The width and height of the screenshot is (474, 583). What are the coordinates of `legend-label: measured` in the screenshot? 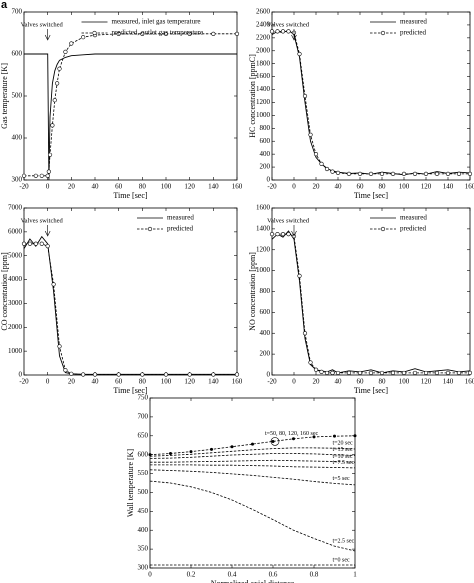 It's located at (413, 218).